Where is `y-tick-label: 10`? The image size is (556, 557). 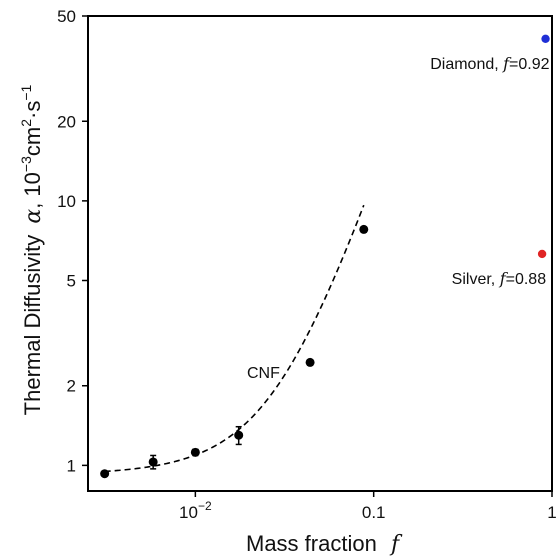
y-tick-label: 10 is located at coordinates (66, 201).